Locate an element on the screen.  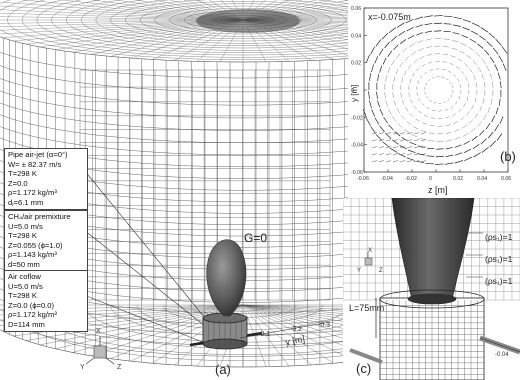
bc-line: Z=0.0 is located at coordinates (18, 183).